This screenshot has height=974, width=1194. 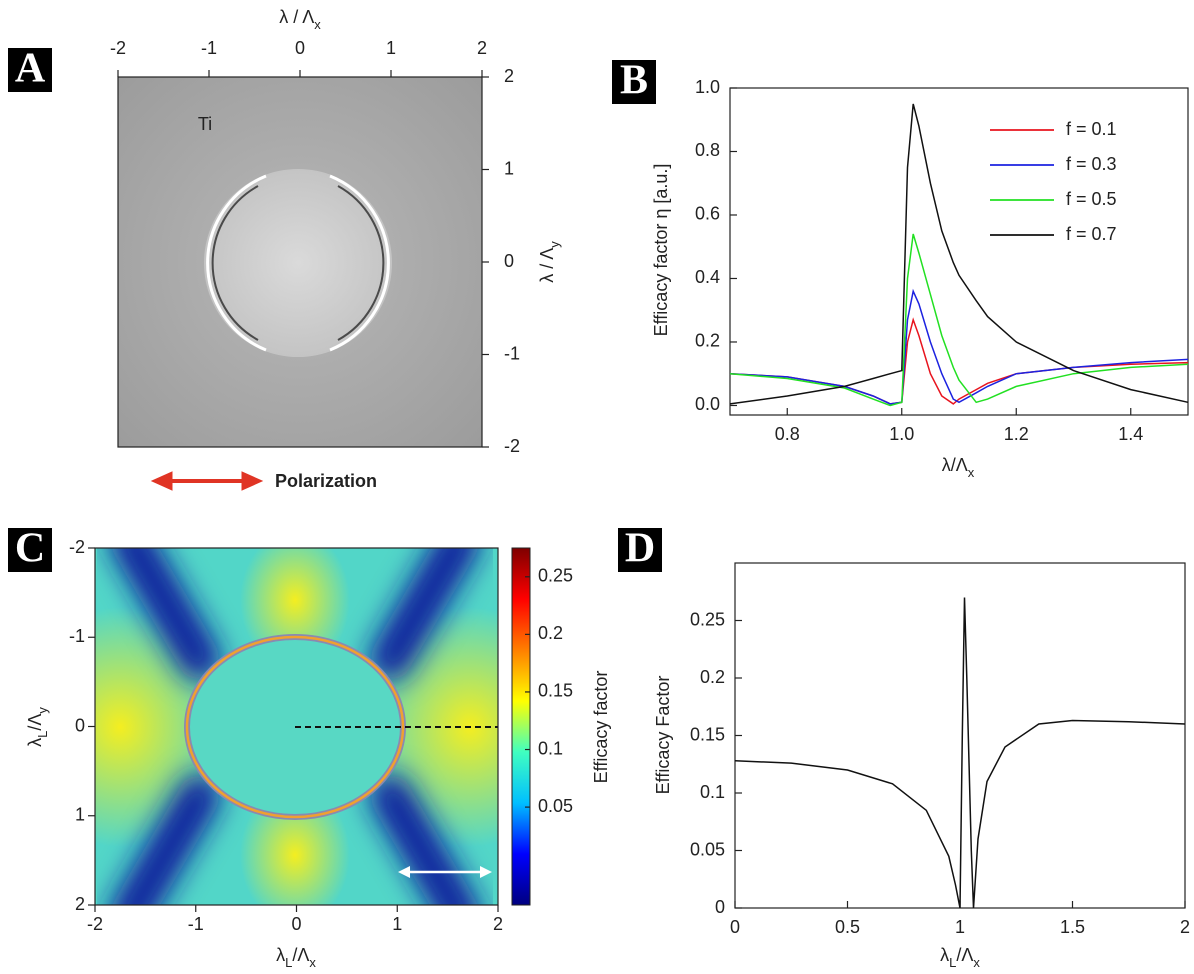 I want to click on panel-letter: A, so click(x=30, y=69).